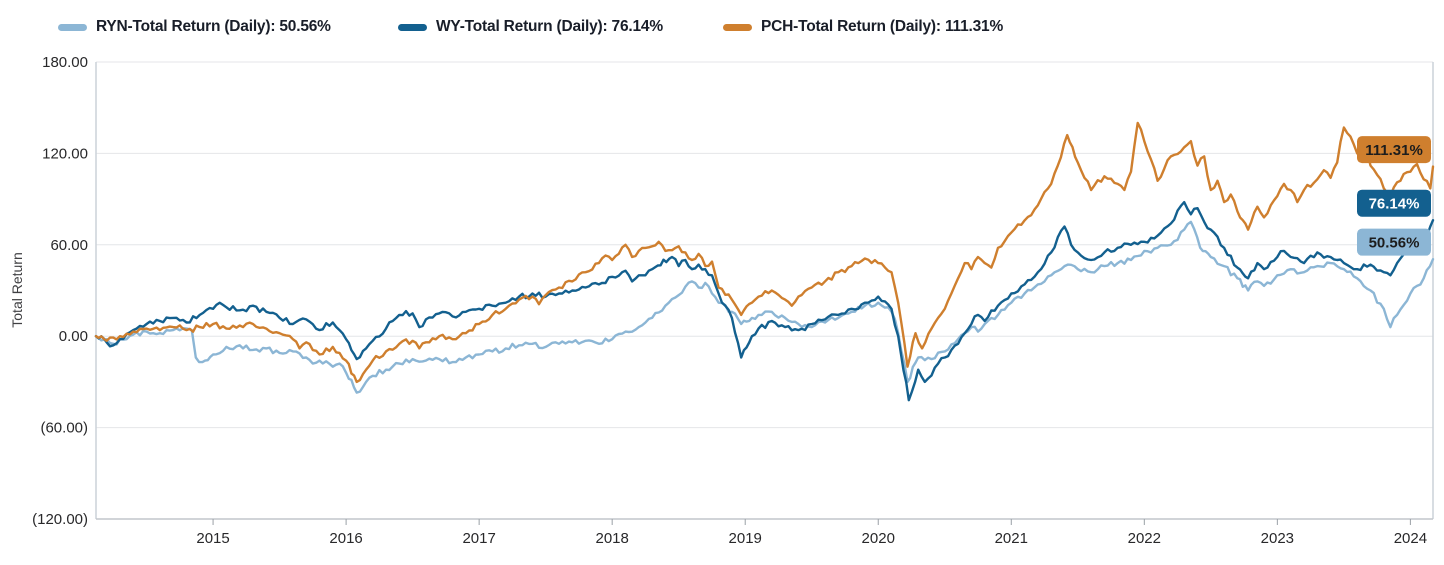 The image size is (1444, 565). I want to click on end-value-badge-ryn, so click(1394, 242).